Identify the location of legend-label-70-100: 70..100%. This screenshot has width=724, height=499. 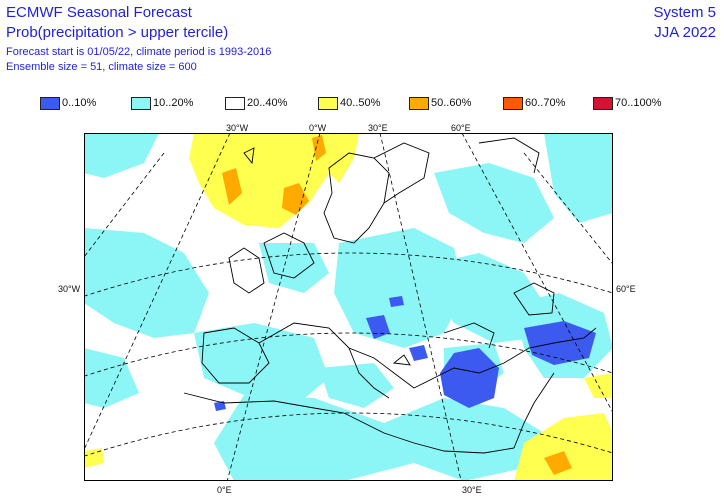
(638, 103).